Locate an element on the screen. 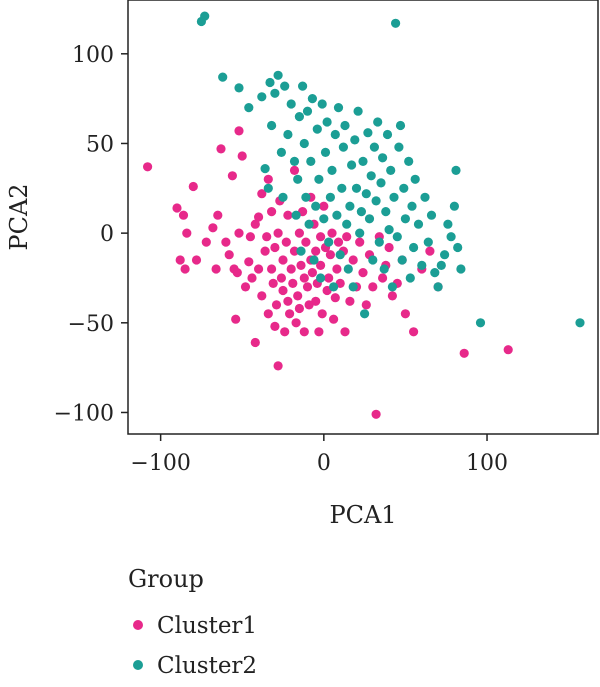 This screenshot has width=600, height=687. legend-marker-cluster1 is located at coordinates (138, 625).